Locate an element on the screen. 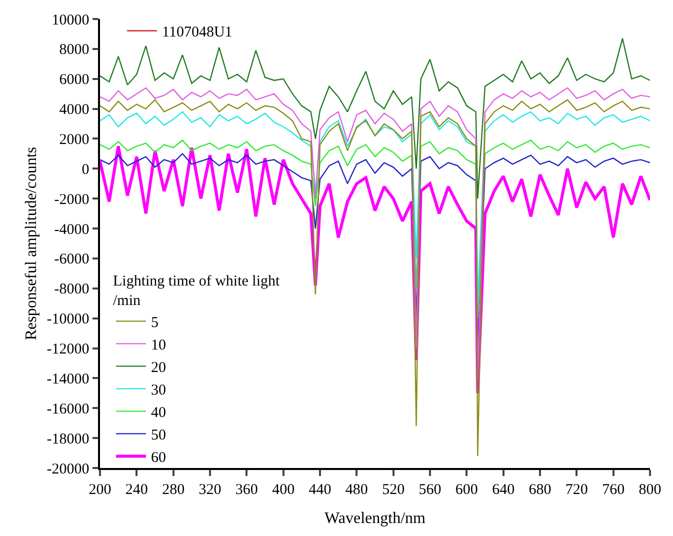 Image resolution: width=673 pixels, height=536 pixels. y-tick-label: -14000 is located at coordinates (68, 379).